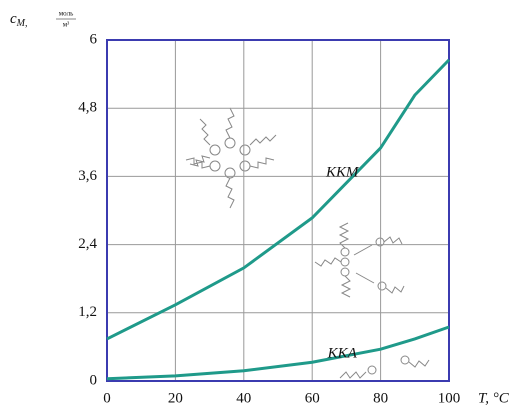 This screenshot has width=520, height=413. What do you see at coordinates (342, 172) in the screenshot?
I see `series-label: ККМ` at bounding box center [342, 172].